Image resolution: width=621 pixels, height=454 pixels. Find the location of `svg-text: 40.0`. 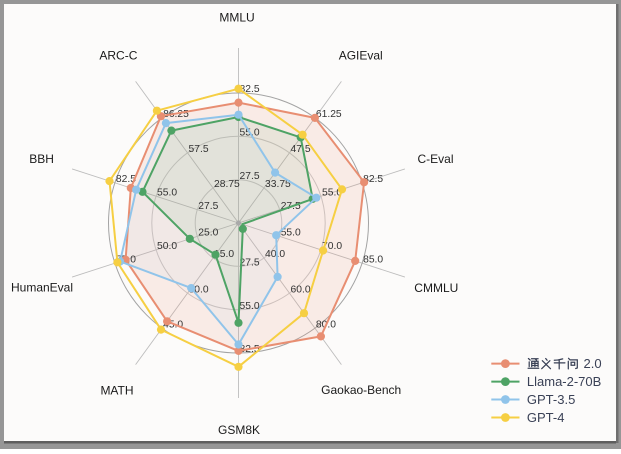

svg-text: 40.0 is located at coordinates (275, 254).